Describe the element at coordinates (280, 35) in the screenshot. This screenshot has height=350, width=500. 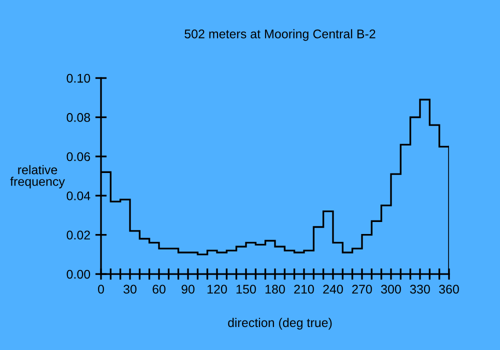
I see `chart-title: 502 meters at Mooring Central B-2` at that location.